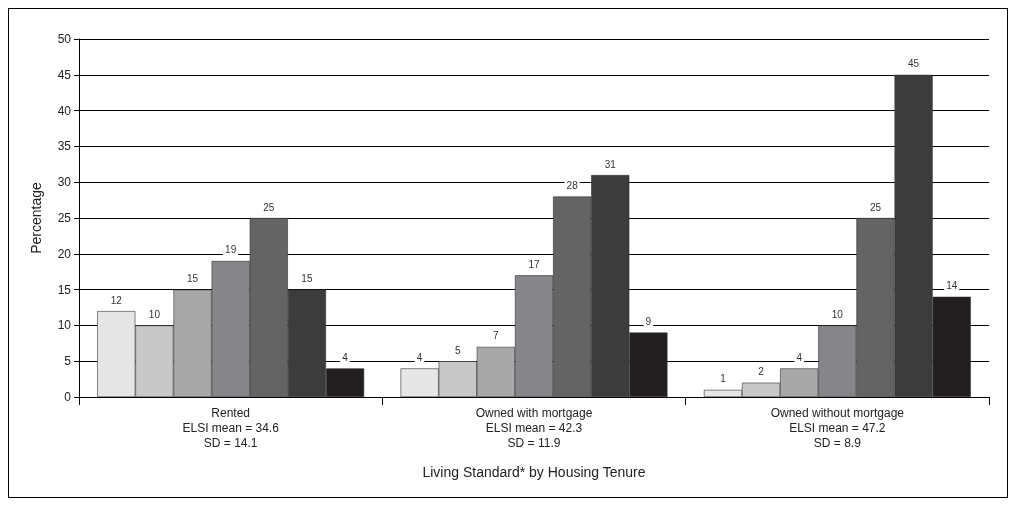 The height and width of the screenshot is (511, 1019). Describe the element at coordinates (648, 322) in the screenshot. I see `data-label: 9` at that location.